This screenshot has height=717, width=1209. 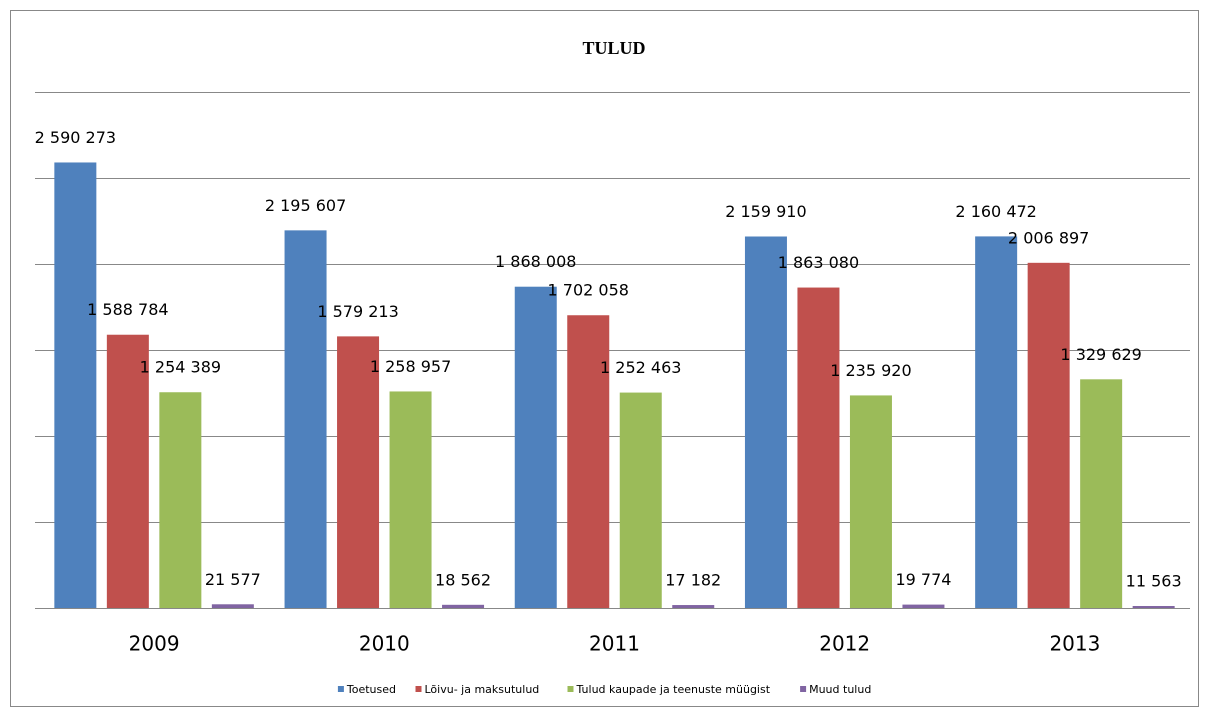 What do you see at coordinates (357, 311) in the screenshot?
I see `value-label: 1 579 213` at bounding box center [357, 311].